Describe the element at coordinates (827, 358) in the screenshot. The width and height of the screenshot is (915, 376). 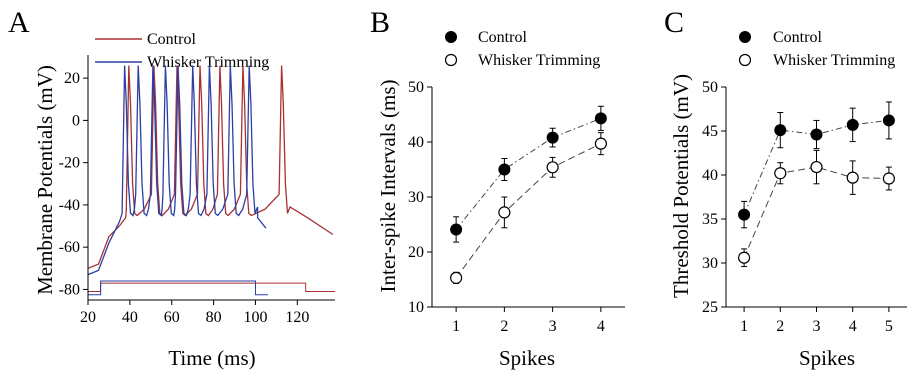
I see `panel-c-xlabel: Spikes` at that location.